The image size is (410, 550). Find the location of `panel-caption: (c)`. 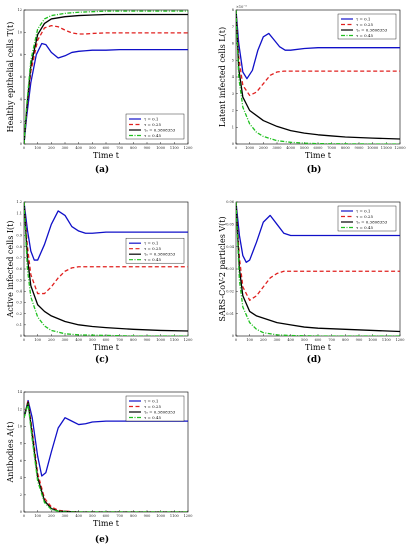

panel-caption: (c) is located at coordinates (102, 359).